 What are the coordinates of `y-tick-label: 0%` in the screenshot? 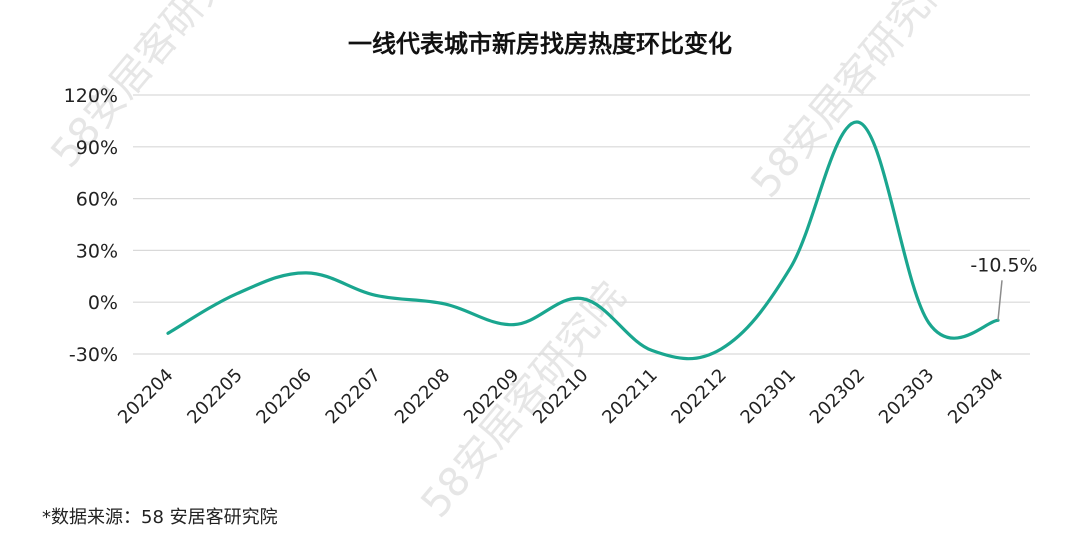 It's located at (103, 303).